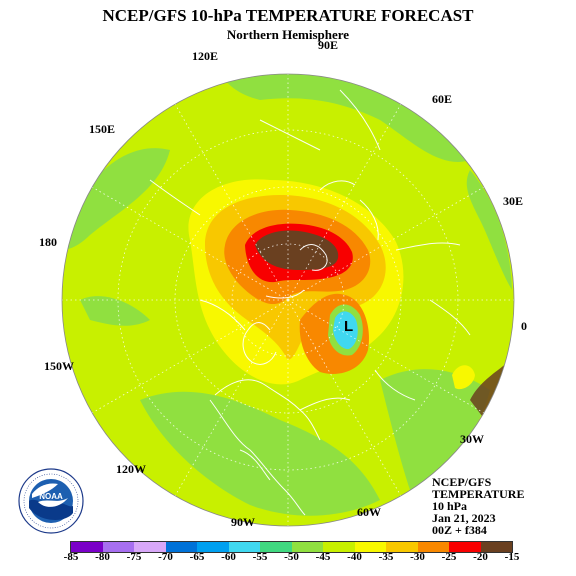  I want to click on page-title: NCEP/GFS 10-hPa TEMPERATURE FORECAST, so click(288, 15).